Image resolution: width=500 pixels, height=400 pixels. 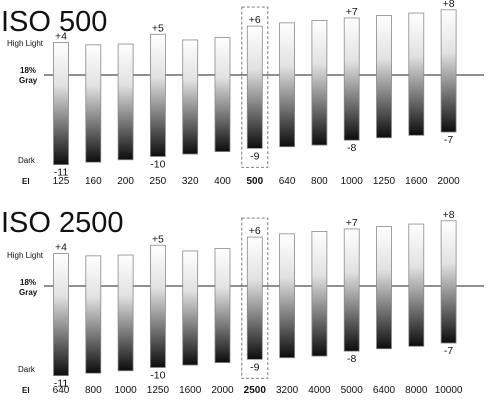 What do you see at coordinates (254, 181) in the screenshot?
I see `ei-tick-label: 500` at bounding box center [254, 181].